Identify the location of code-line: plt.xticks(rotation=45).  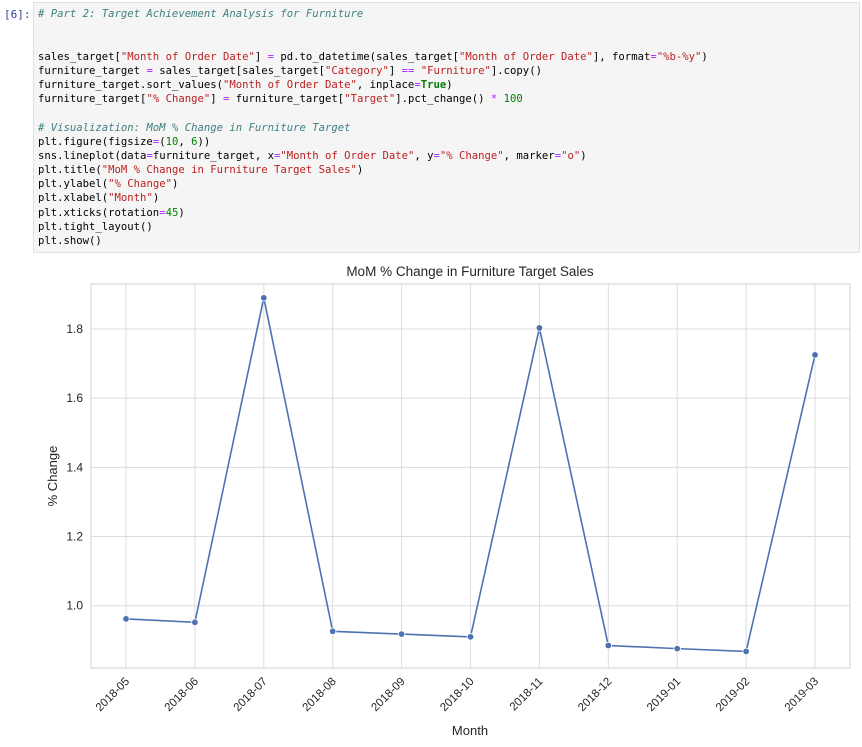
(373, 213).